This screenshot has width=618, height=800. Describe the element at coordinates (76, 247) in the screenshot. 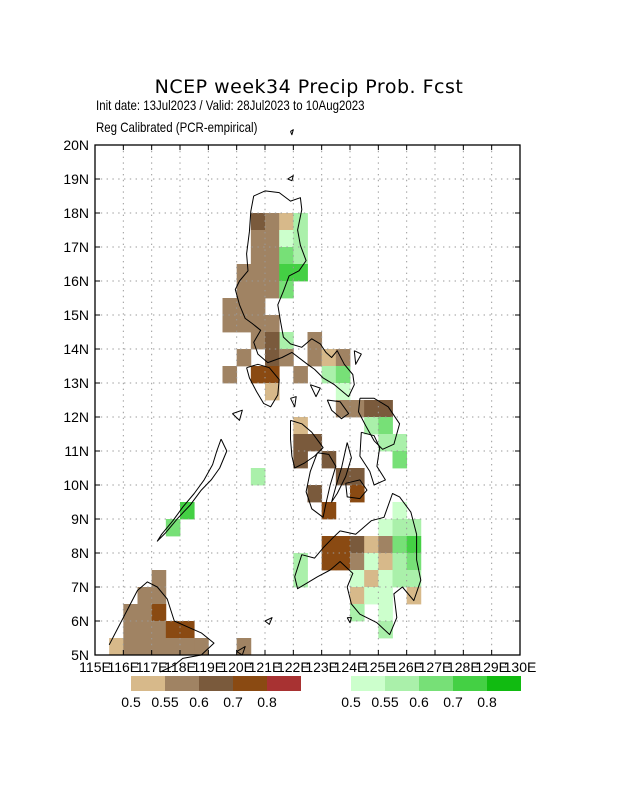

I see `latitude-label: 17N` at that location.